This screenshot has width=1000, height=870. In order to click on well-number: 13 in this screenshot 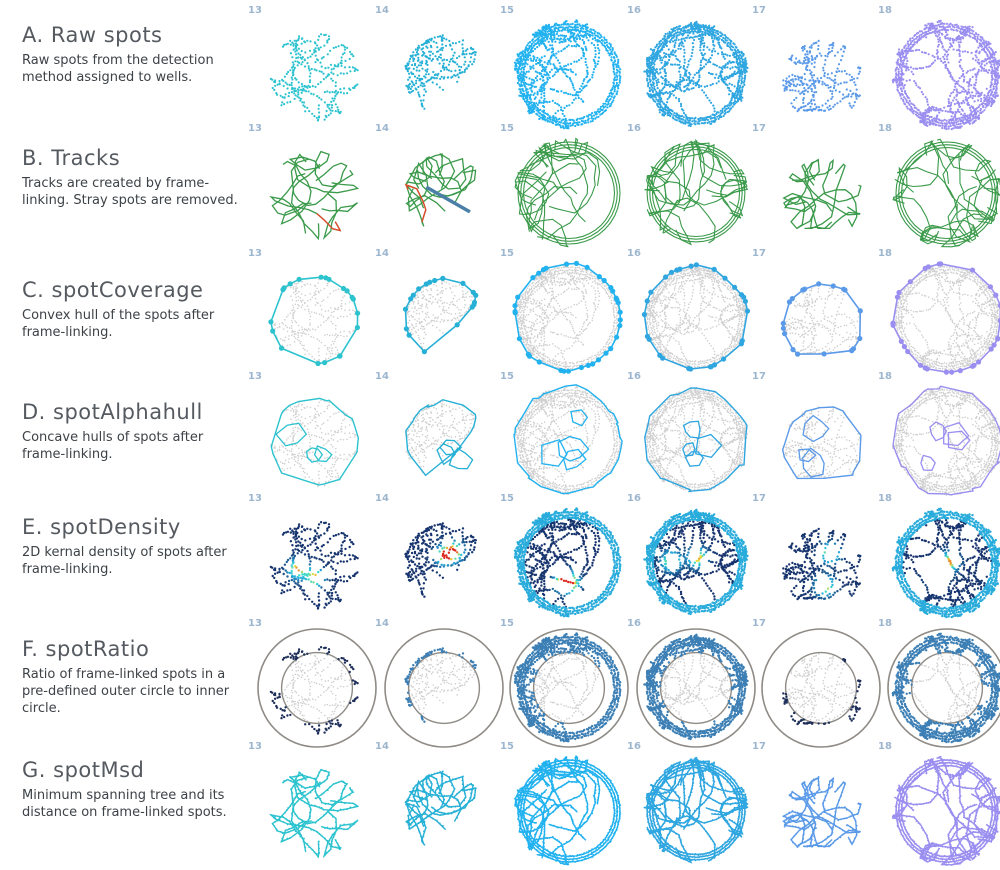, I will do `click(255, 128)`.